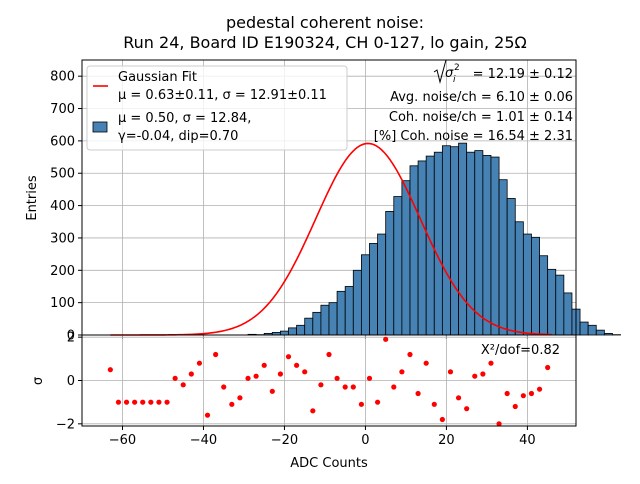  What do you see at coordinates (184, 118) in the screenshot?
I see `legend-hist-line1: μ = 0.50, σ = 12.84,` at bounding box center [184, 118].